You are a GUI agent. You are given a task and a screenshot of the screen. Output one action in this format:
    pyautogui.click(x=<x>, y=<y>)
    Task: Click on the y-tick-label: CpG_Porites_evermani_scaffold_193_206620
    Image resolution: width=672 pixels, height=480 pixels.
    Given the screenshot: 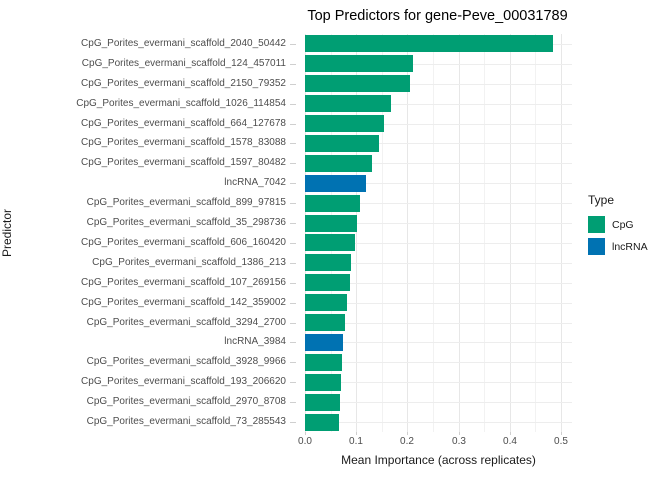 What is the action you would take?
    pyautogui.click(x=183, y=381)
    